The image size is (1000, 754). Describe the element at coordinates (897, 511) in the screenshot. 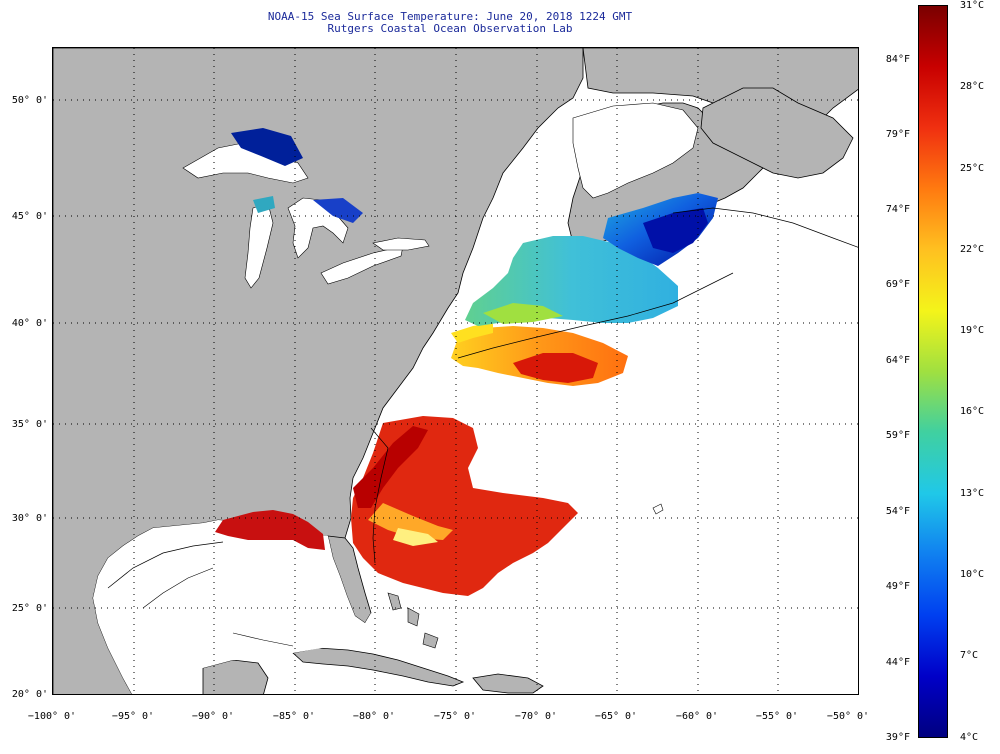

I see `cb-fahrenheit-54: 54°F` at that location.